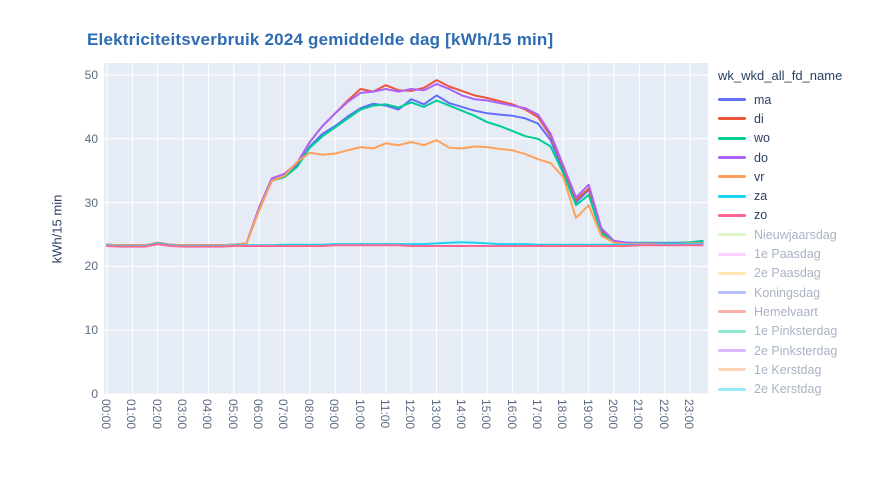 The image size is (881, 480). I want to click on legend-label: 1e Kerstdag, so click(788, 369).